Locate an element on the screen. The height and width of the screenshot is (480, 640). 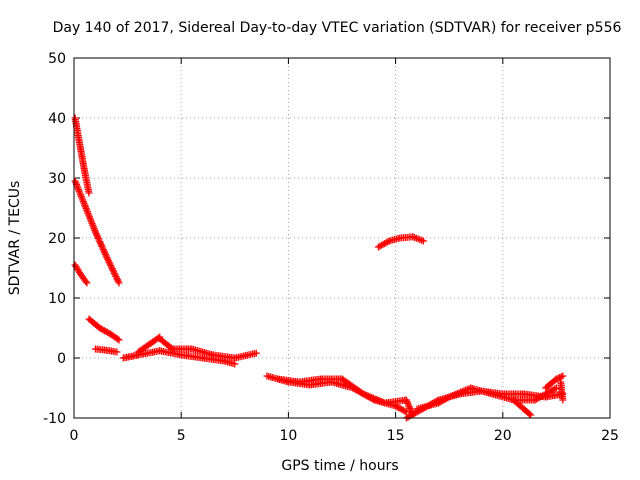
x-tick-label: 20 is located at coordinates (503, 436).